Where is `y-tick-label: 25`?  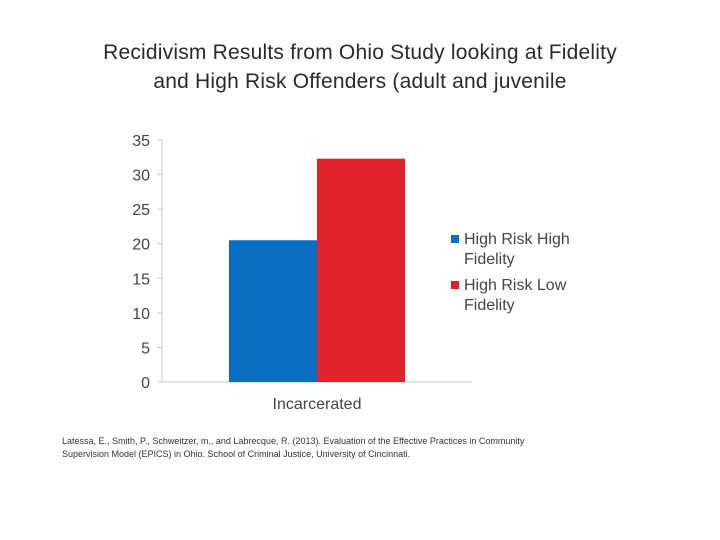
y-tick-label: 25 is located at coordinates (141, 210).